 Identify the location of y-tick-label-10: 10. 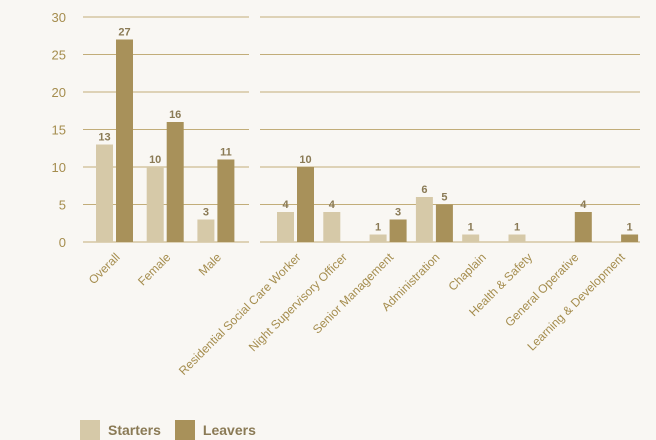
(59, 167).